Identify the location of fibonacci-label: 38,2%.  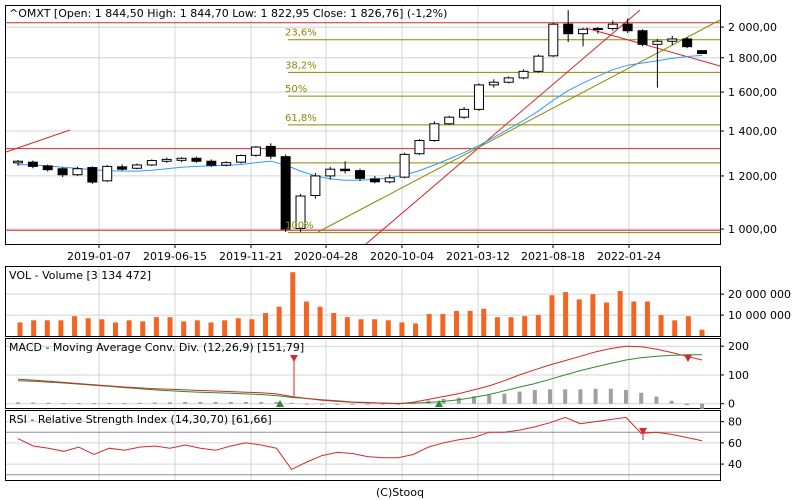
(301, 65).